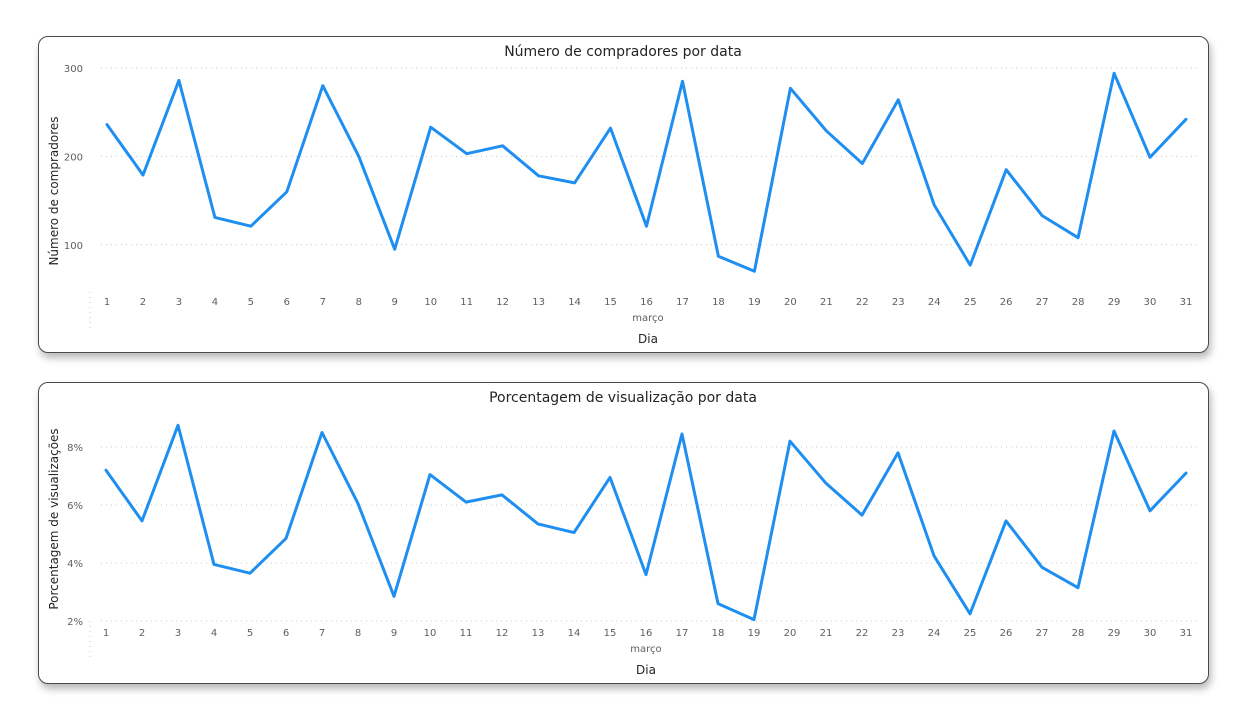 This screenshot has height=717, width=1242. What do you see at coordinates (1186, 633) in the screenshot?
I see `x-tick-label: 31` at bounding box center [1186, 633].